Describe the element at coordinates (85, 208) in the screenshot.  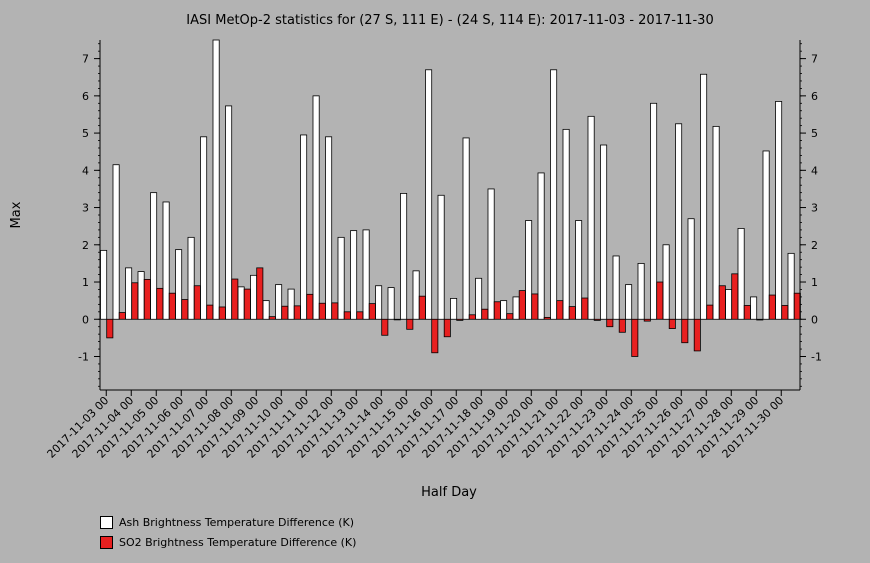
I see `y-tick-label-left: 3` at that location.